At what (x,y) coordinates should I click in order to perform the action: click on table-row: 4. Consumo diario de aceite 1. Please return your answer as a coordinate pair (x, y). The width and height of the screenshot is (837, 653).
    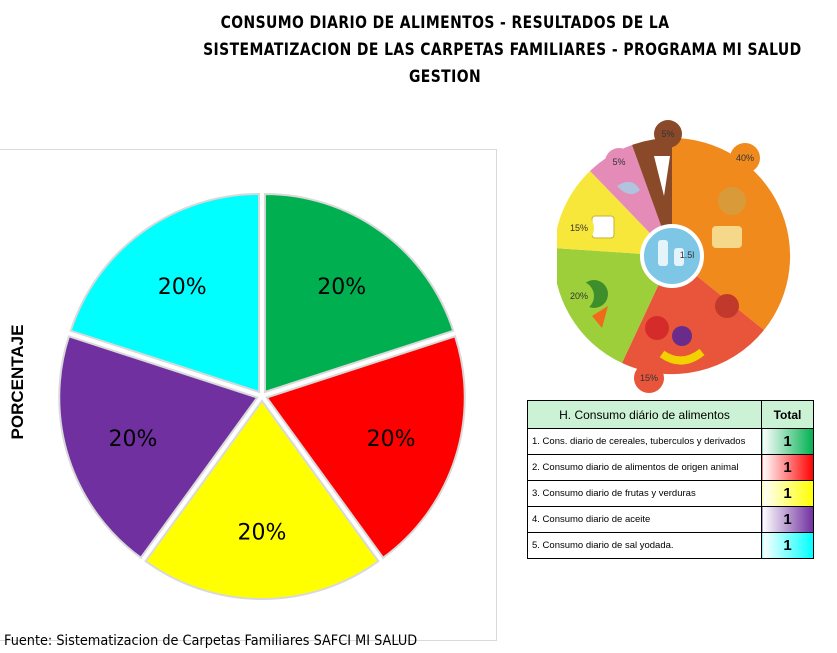
    Looking at the image, I should click on (670, 519).